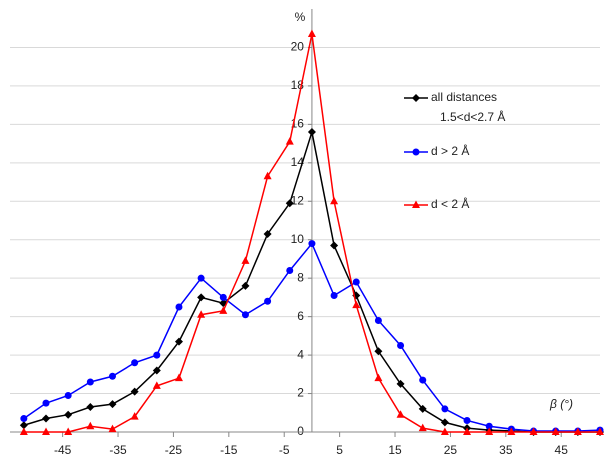 The height and width of the screenshot is (468, 608). What do you see at coordinates (450, 203) in the screenshot?
I see `legend-label: d < 2 Å` at bounding box center [450, 203].